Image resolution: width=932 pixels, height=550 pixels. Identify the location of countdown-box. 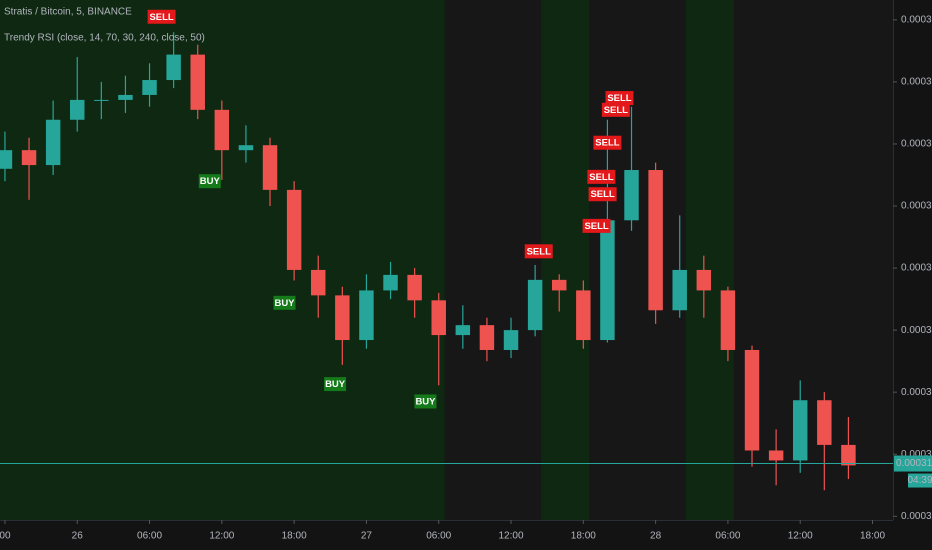
(920, 480).